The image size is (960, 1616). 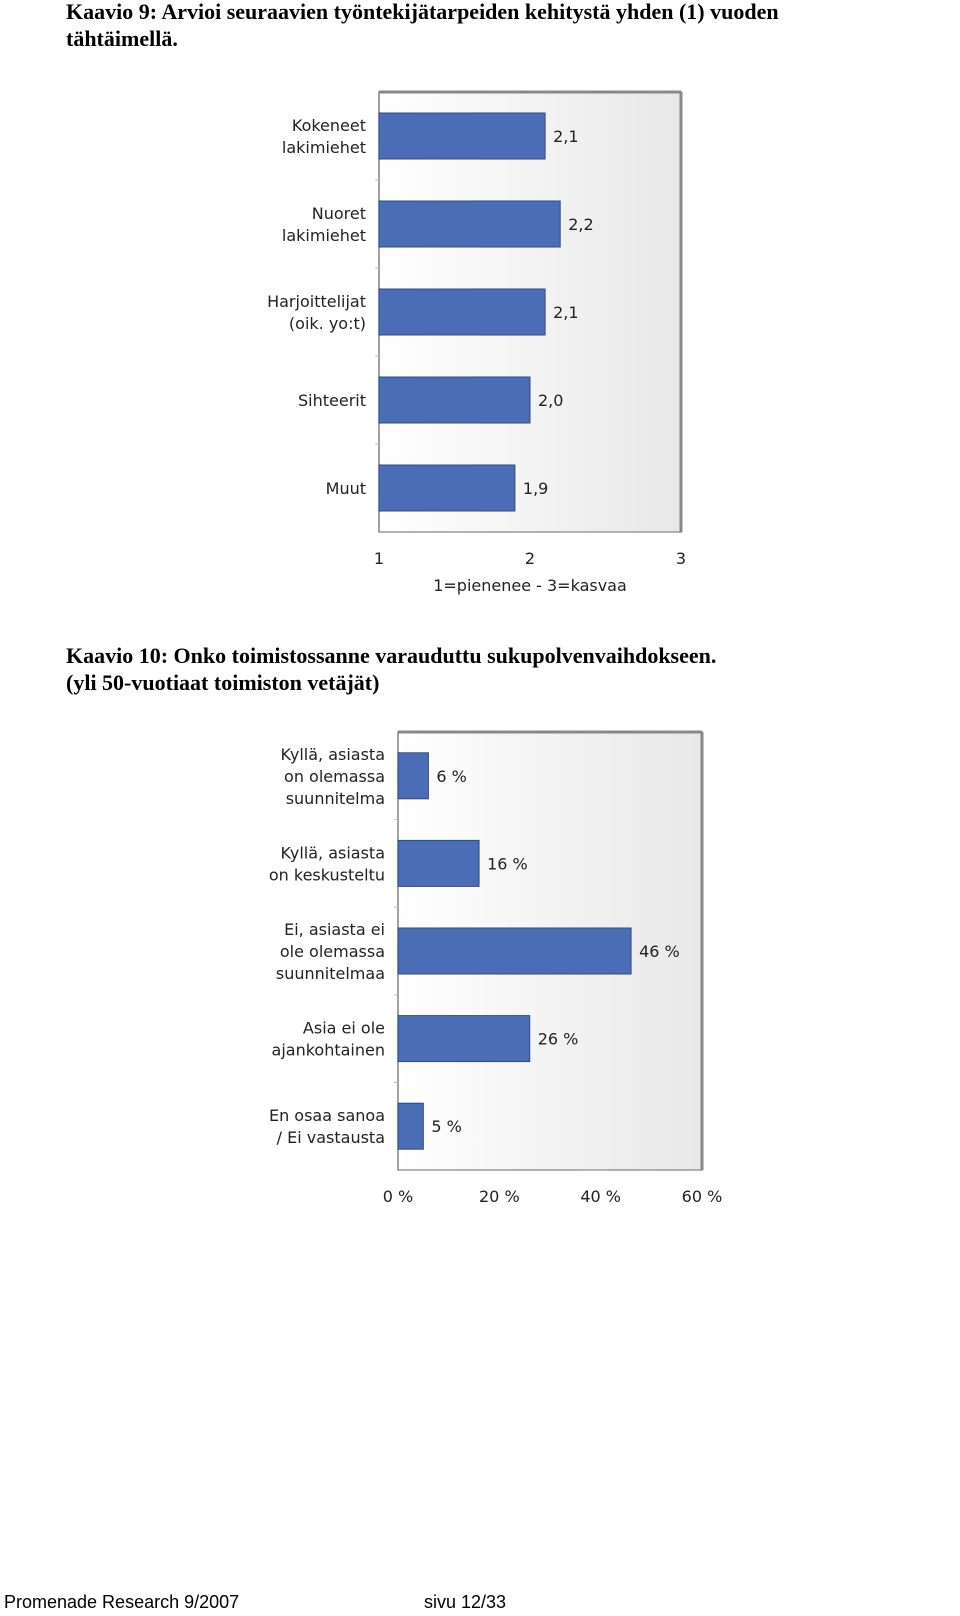 What do you see at coordinates (499, 1196) in the screenshot?
I see `x-tick-label: 20 %` at bounding box center [499, 1196].